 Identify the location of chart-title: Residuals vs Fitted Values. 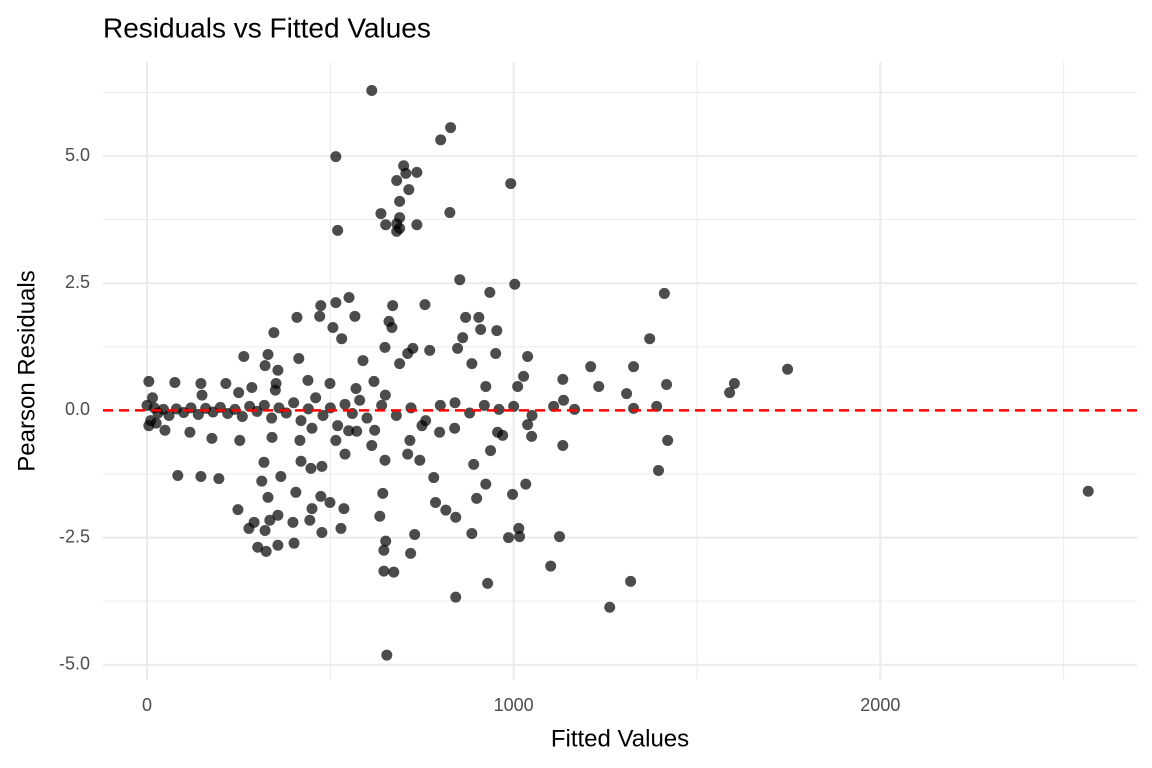
(267, 27).